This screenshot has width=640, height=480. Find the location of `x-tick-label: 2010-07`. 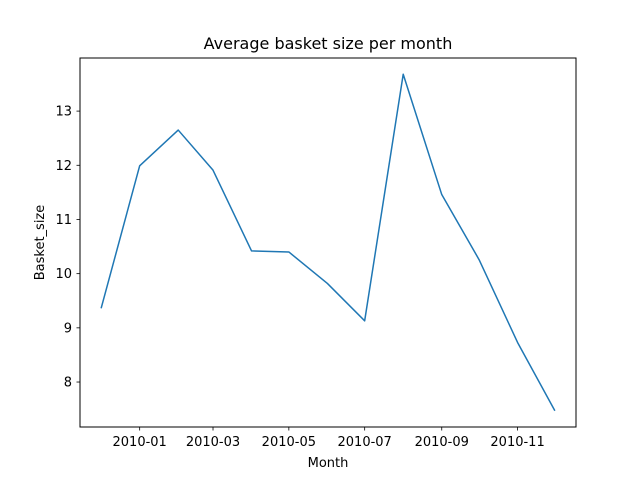

x-tick-label: 2010-07 is located at coordinates (365, 442).